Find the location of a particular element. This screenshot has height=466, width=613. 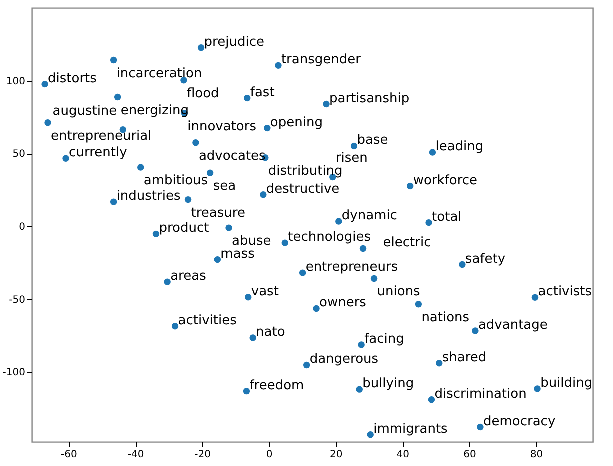

data-label: energizing is located at coordinates (154, 110).